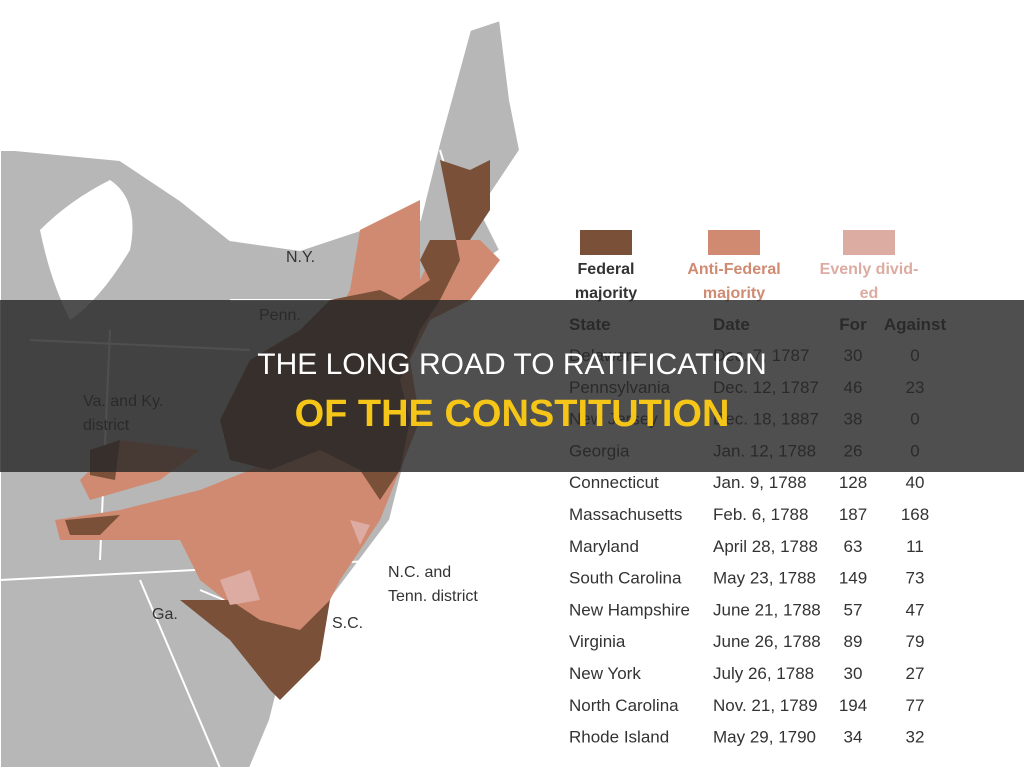  Describe the element at coordinates (853, 609) in the screenshot. I see `table-cell: 57` at that location.